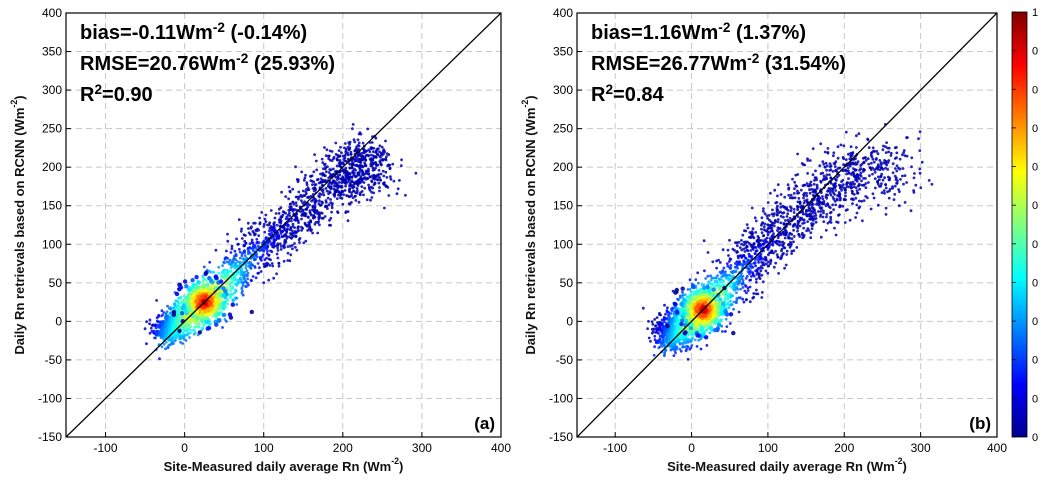 Image resolution: width=1051 pixels, height=488 pixels. I want to click on y-tick-label: 200, so click(52, 167).